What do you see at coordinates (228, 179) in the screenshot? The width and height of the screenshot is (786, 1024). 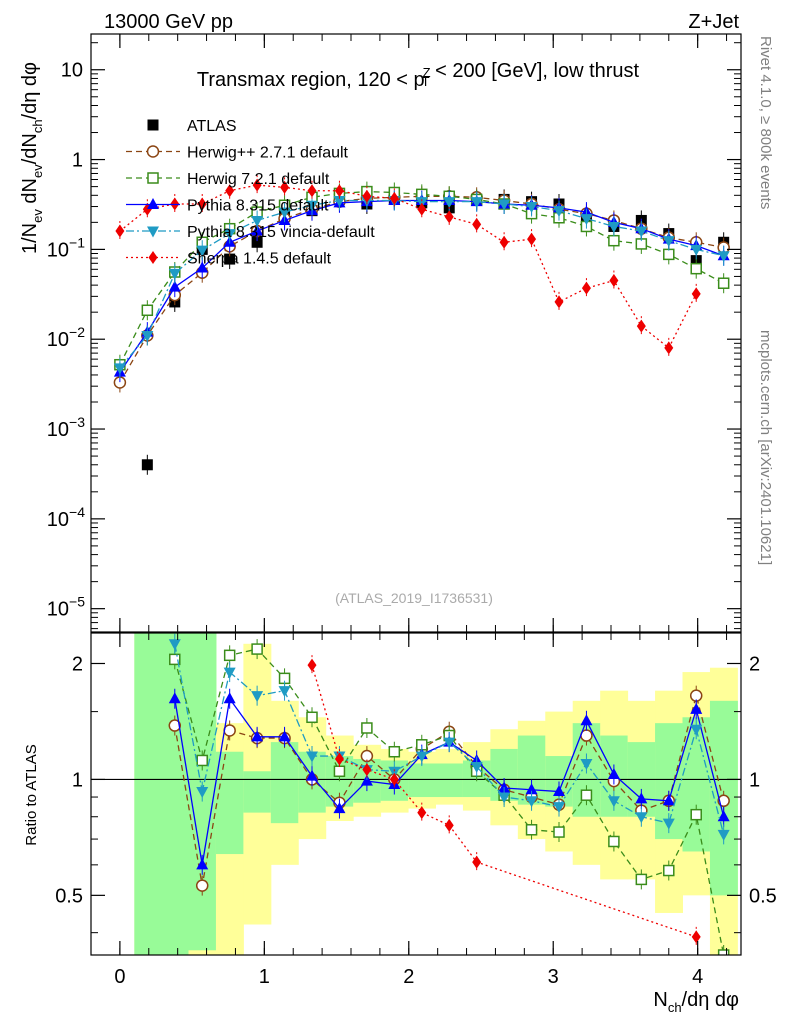 I see `legend-item: Herwig 7.2.1 default` at bounding box center [228, 179].